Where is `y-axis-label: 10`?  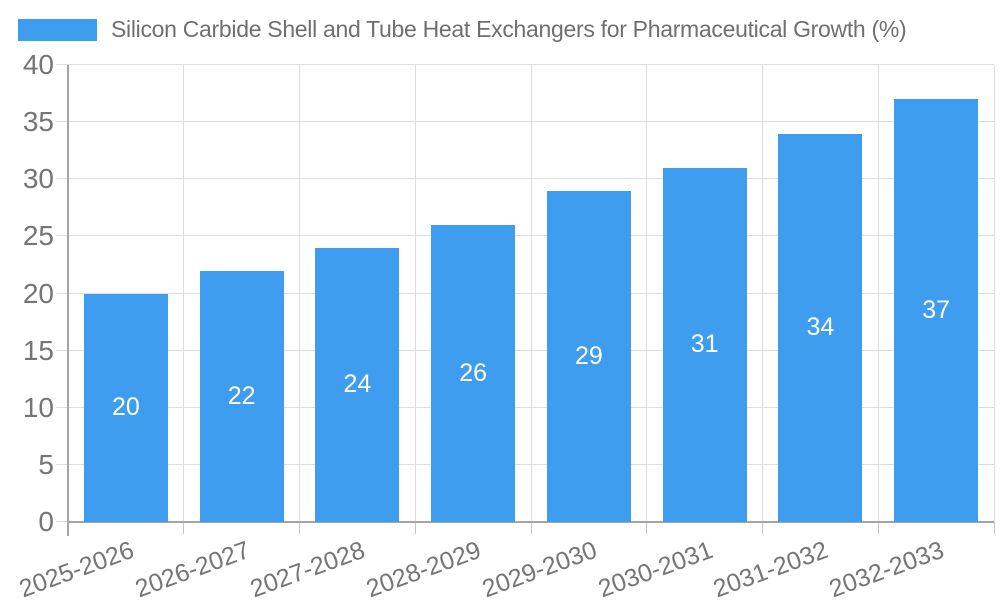
y-axis-label: 10 is located at coordinates (38, 407).